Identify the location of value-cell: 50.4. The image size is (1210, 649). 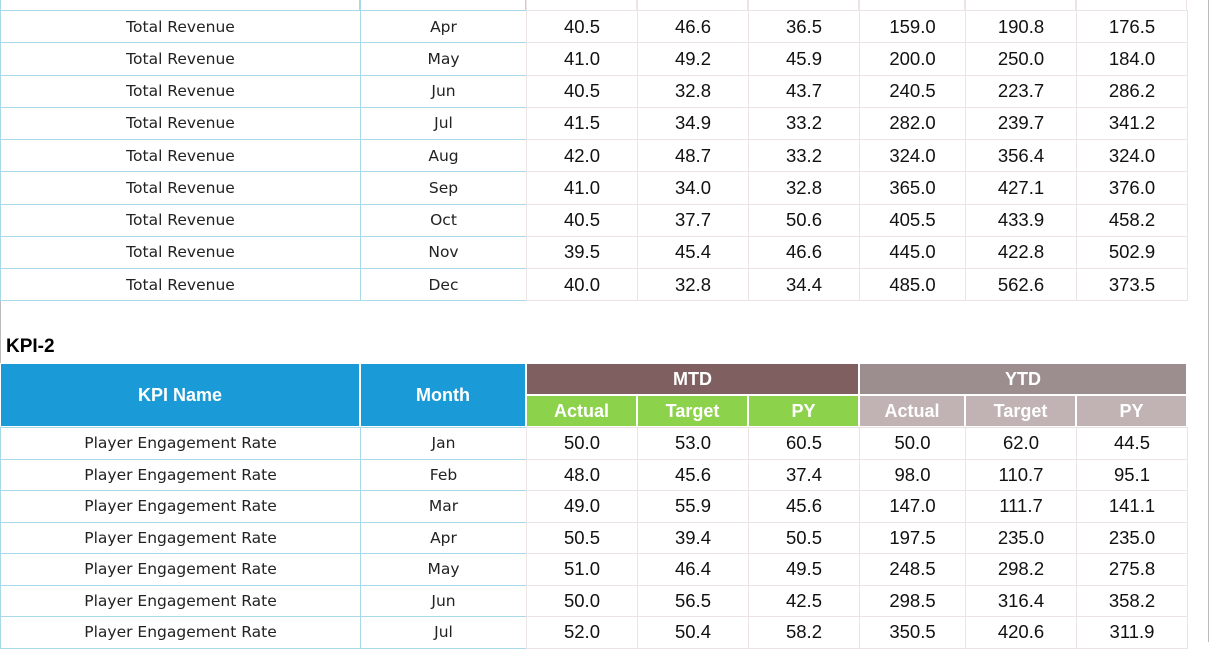
(693, 632).